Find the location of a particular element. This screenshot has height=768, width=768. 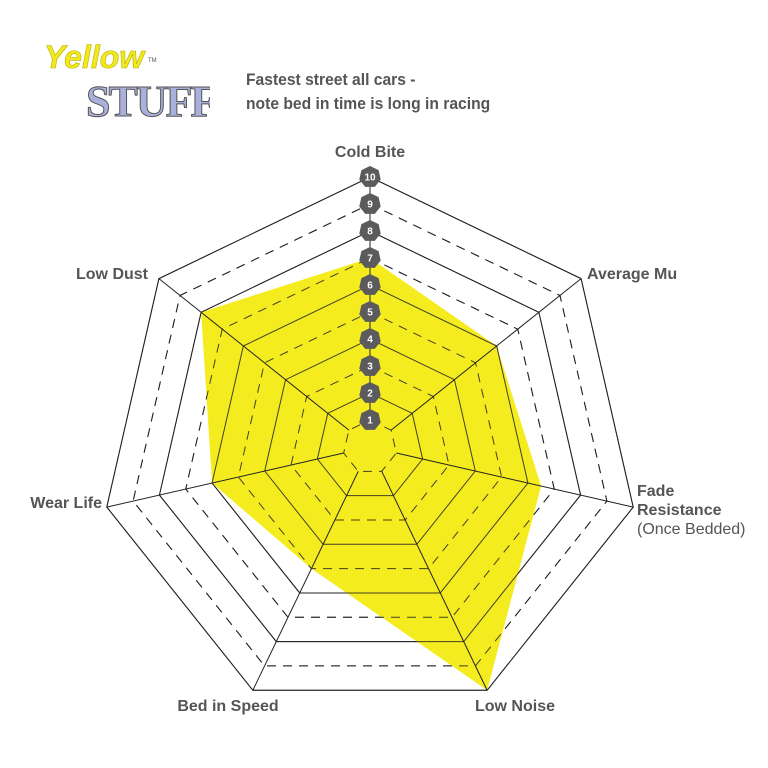

scale-badge-label: 4 is located at coordinates (370, 340).